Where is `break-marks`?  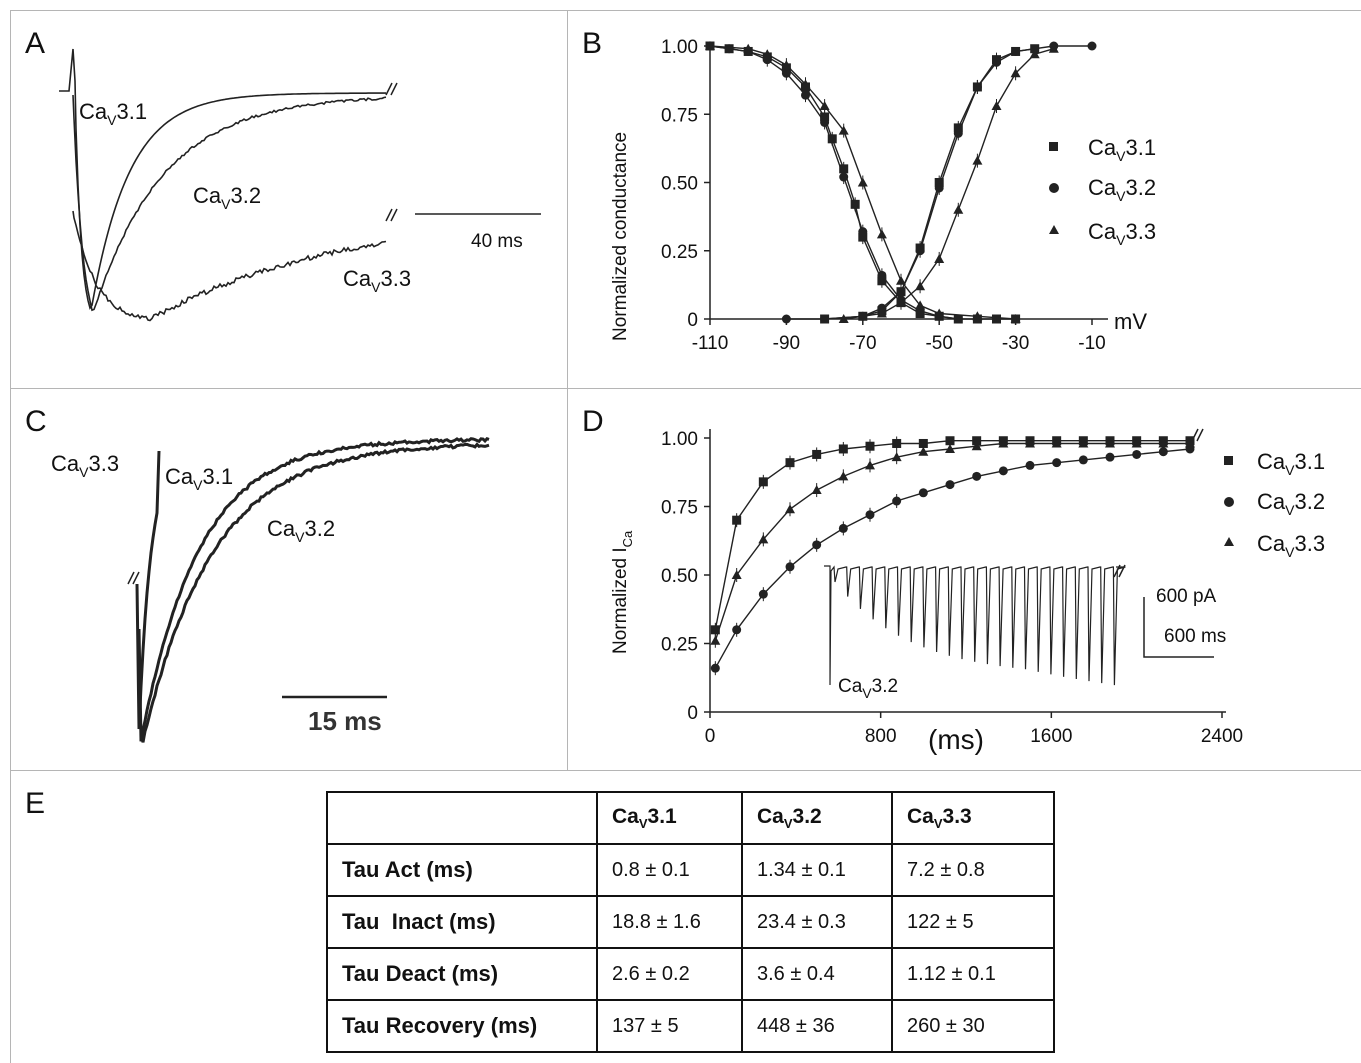 break-marks is located at coordinates (391, 152).